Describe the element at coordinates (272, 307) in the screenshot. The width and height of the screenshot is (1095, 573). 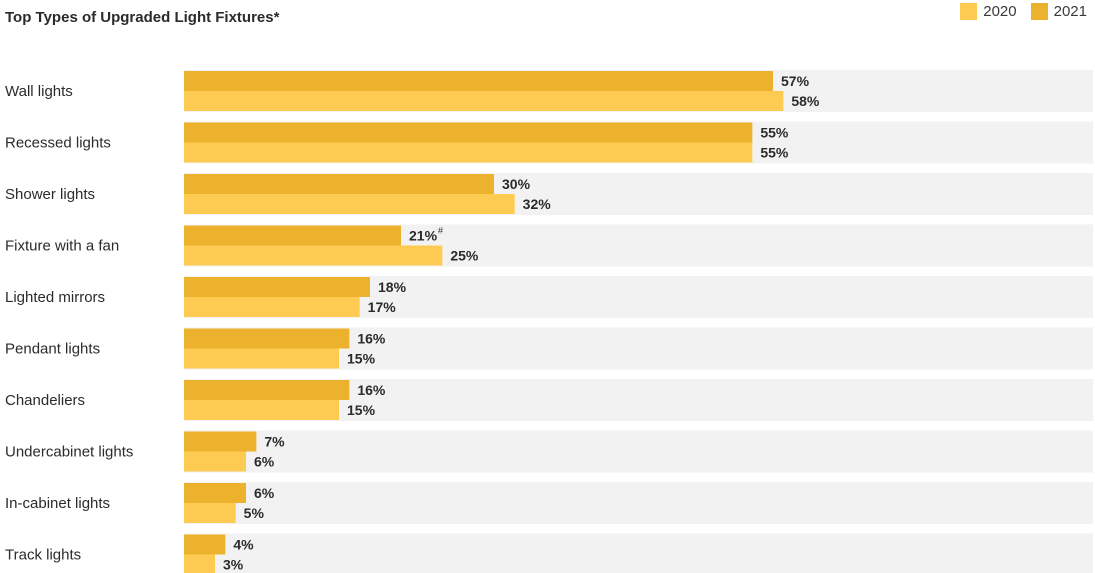
I see `bar-2020-lighted-mirrors` at that location.